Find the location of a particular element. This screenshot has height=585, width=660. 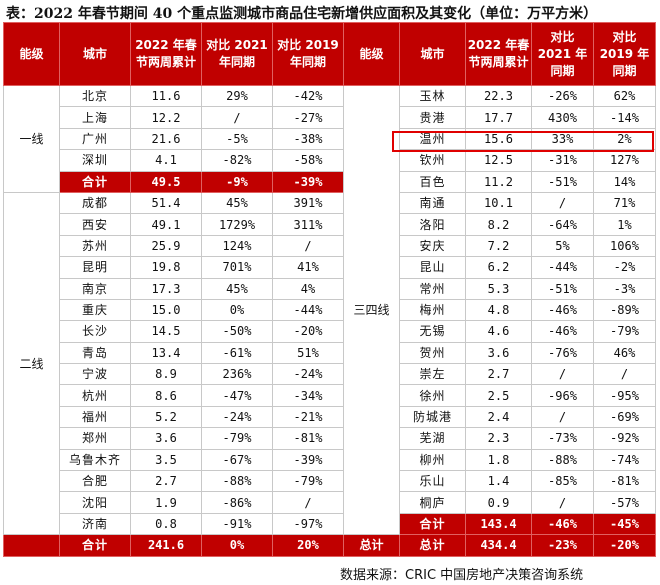

right-value-cell: 14% is located at coordinates (624, 181).